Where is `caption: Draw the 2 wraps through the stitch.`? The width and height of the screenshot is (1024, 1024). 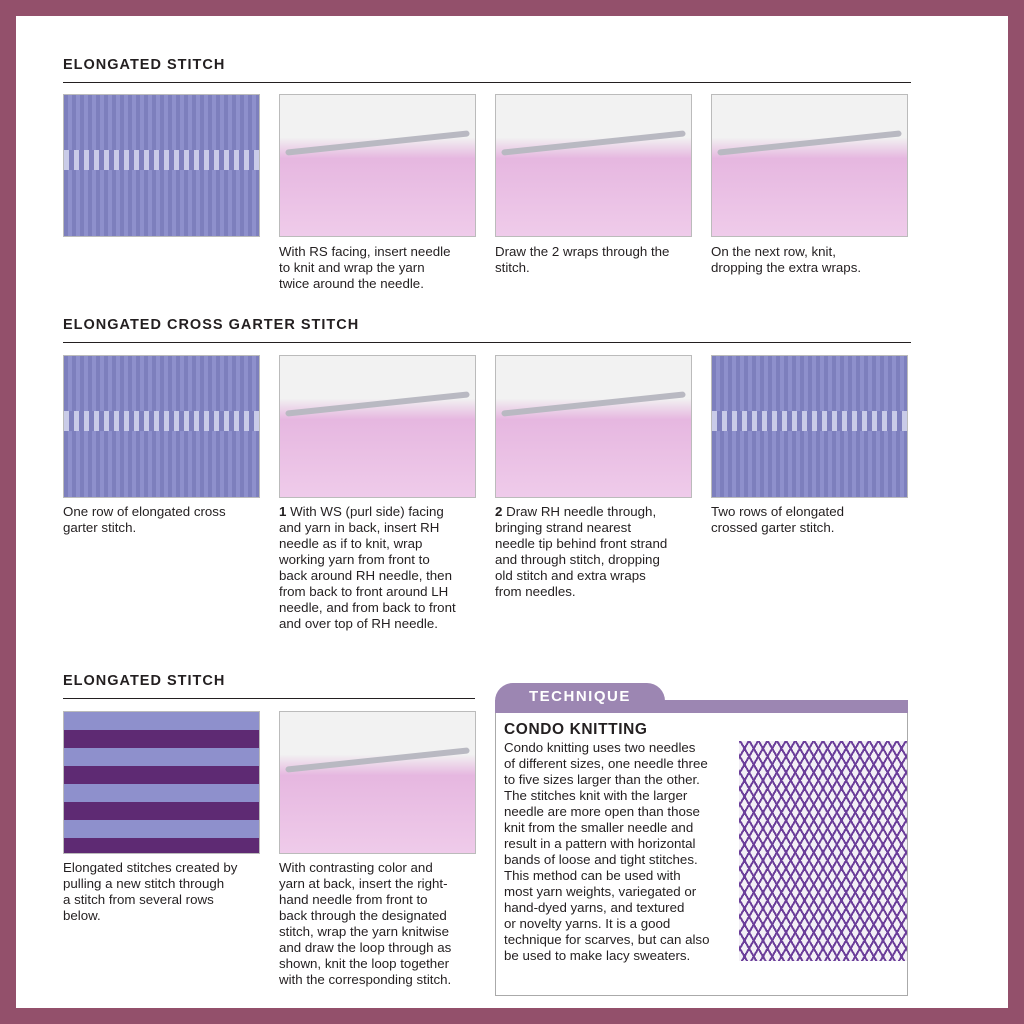 caption: Draw the 2 wraps through the stitch. is located at coordinates (582, 259).